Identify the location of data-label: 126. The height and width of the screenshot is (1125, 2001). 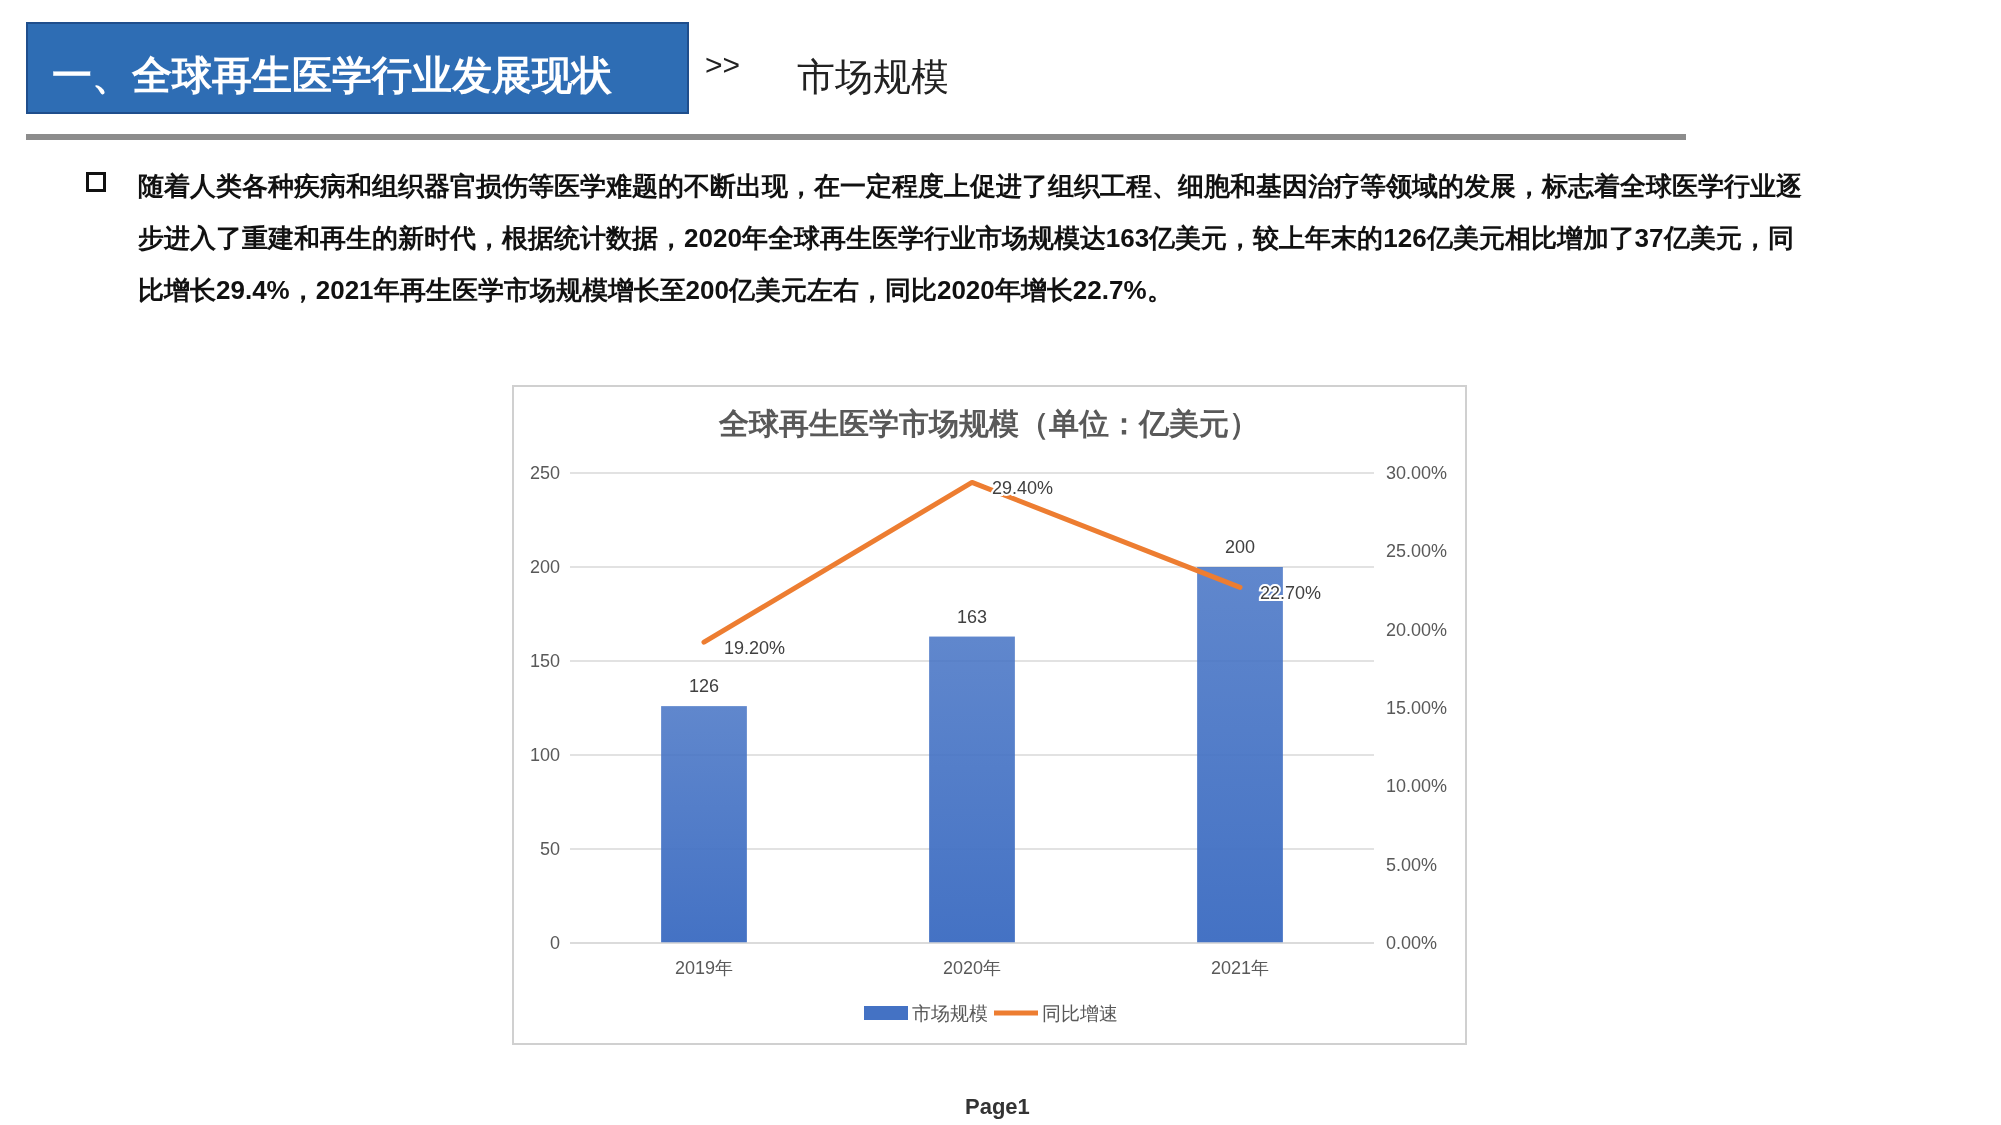
(704, 686).